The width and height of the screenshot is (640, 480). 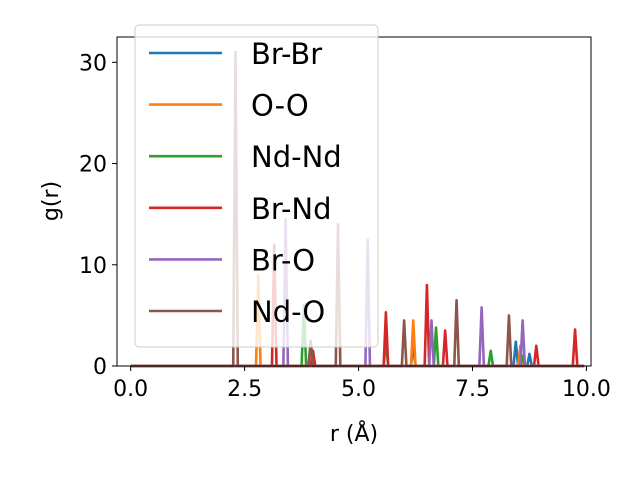 What do you see at coordinates (100, 367) in the screenshot?
I see `y-tick-label: 0` at bounding box center [100, 367].